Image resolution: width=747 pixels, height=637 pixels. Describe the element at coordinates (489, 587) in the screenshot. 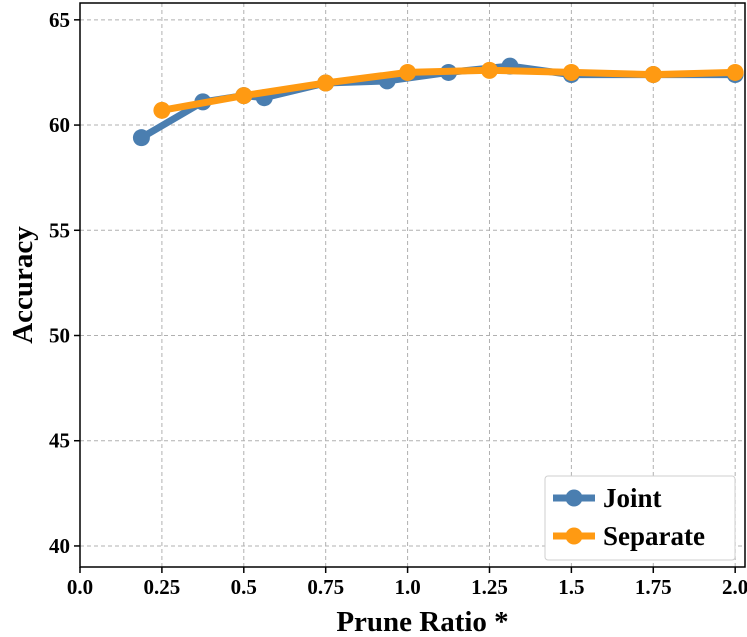

I see `x-tick-label: 1.25` at that location.